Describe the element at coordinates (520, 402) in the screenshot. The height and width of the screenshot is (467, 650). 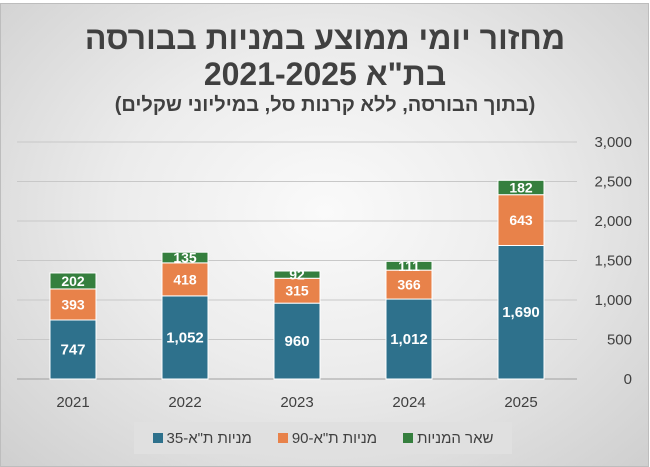
I see `x-tick-label: 2025` at that location.